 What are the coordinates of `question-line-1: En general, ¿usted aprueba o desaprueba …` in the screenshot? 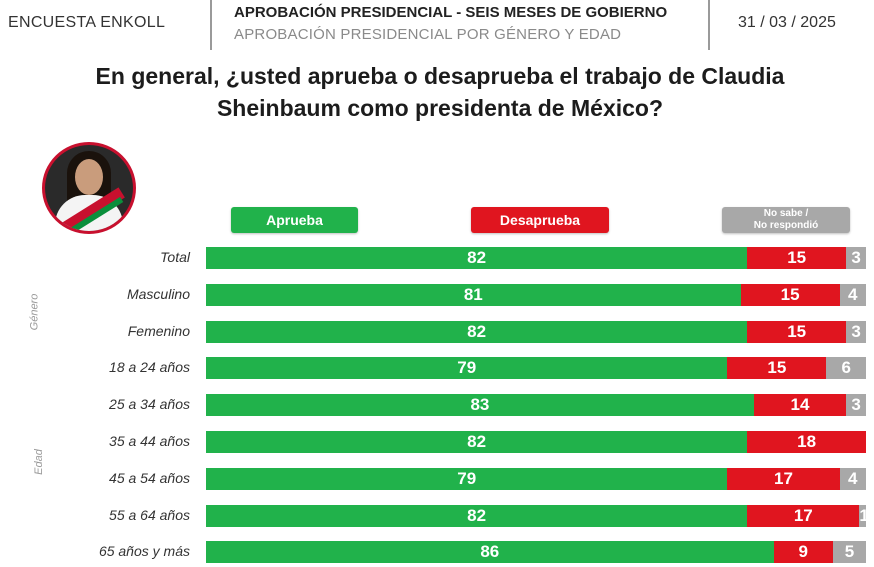 It's located at (440, 76).